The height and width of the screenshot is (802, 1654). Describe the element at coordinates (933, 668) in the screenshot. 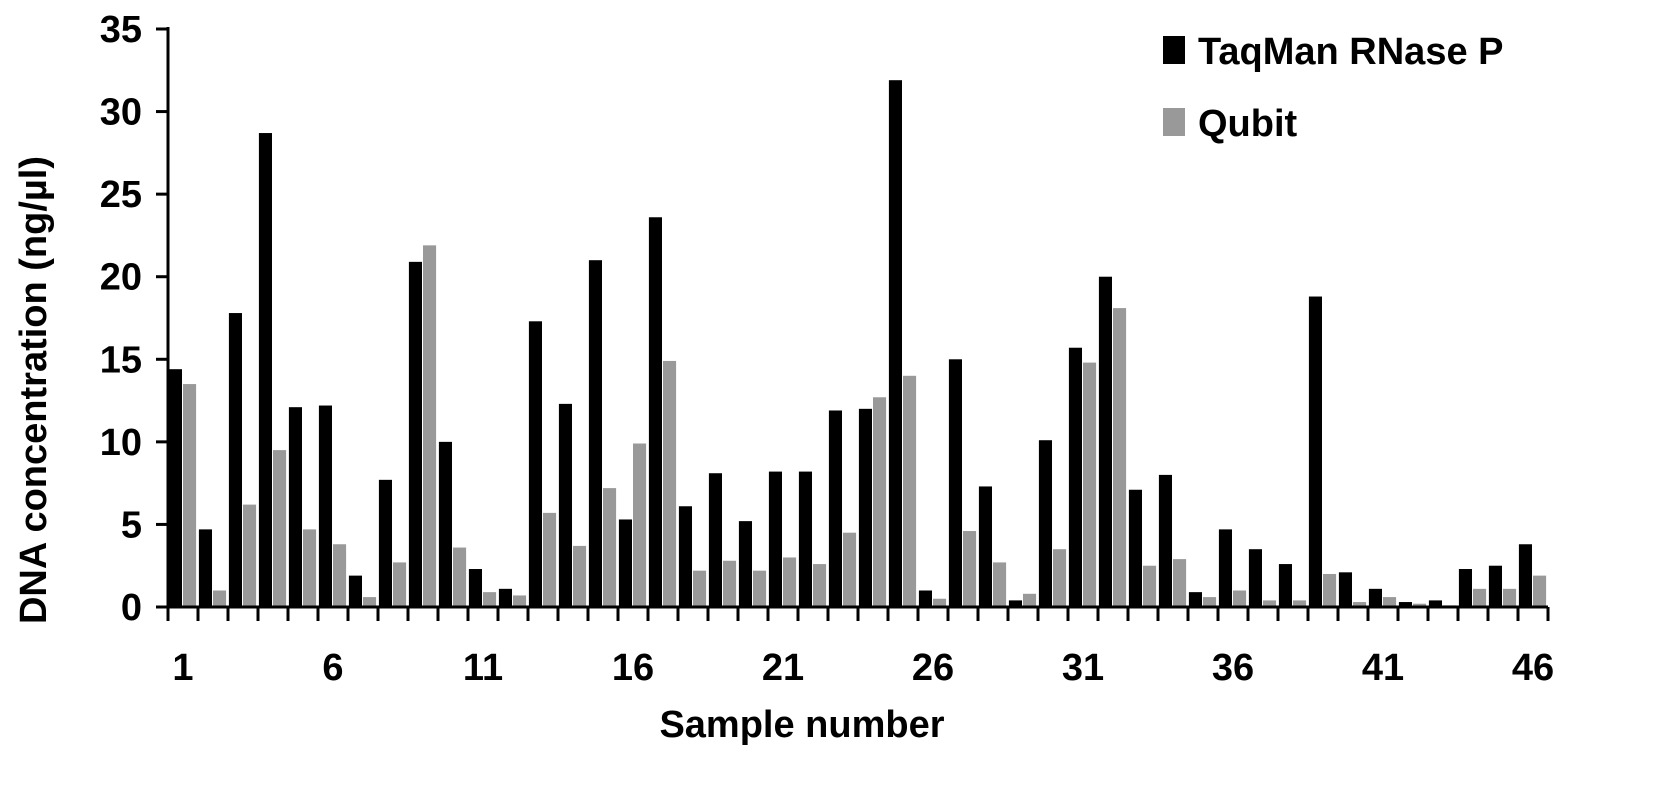

I see `x-tick-label-26: 26` at that location.